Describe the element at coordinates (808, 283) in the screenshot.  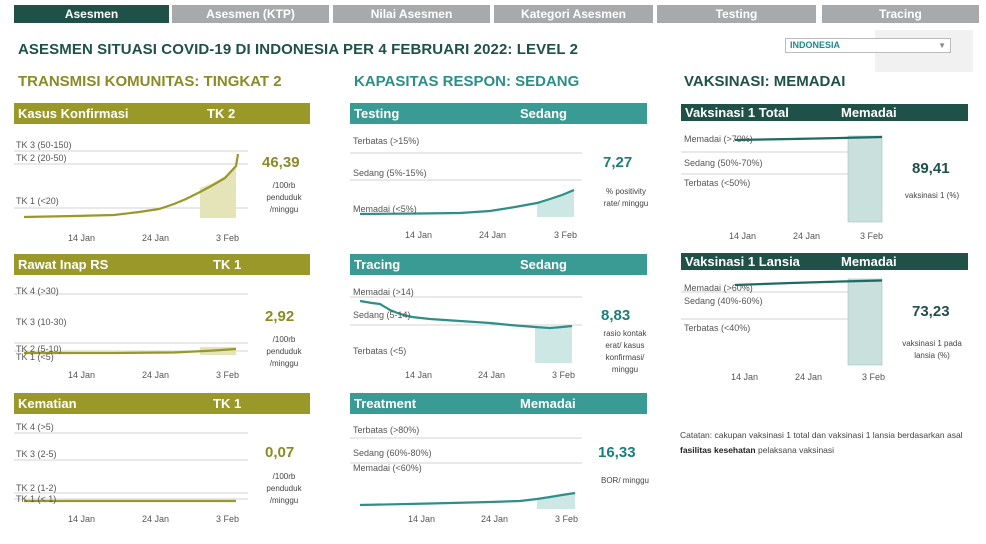
I see `trend-line-vaks-lansia` at that location.